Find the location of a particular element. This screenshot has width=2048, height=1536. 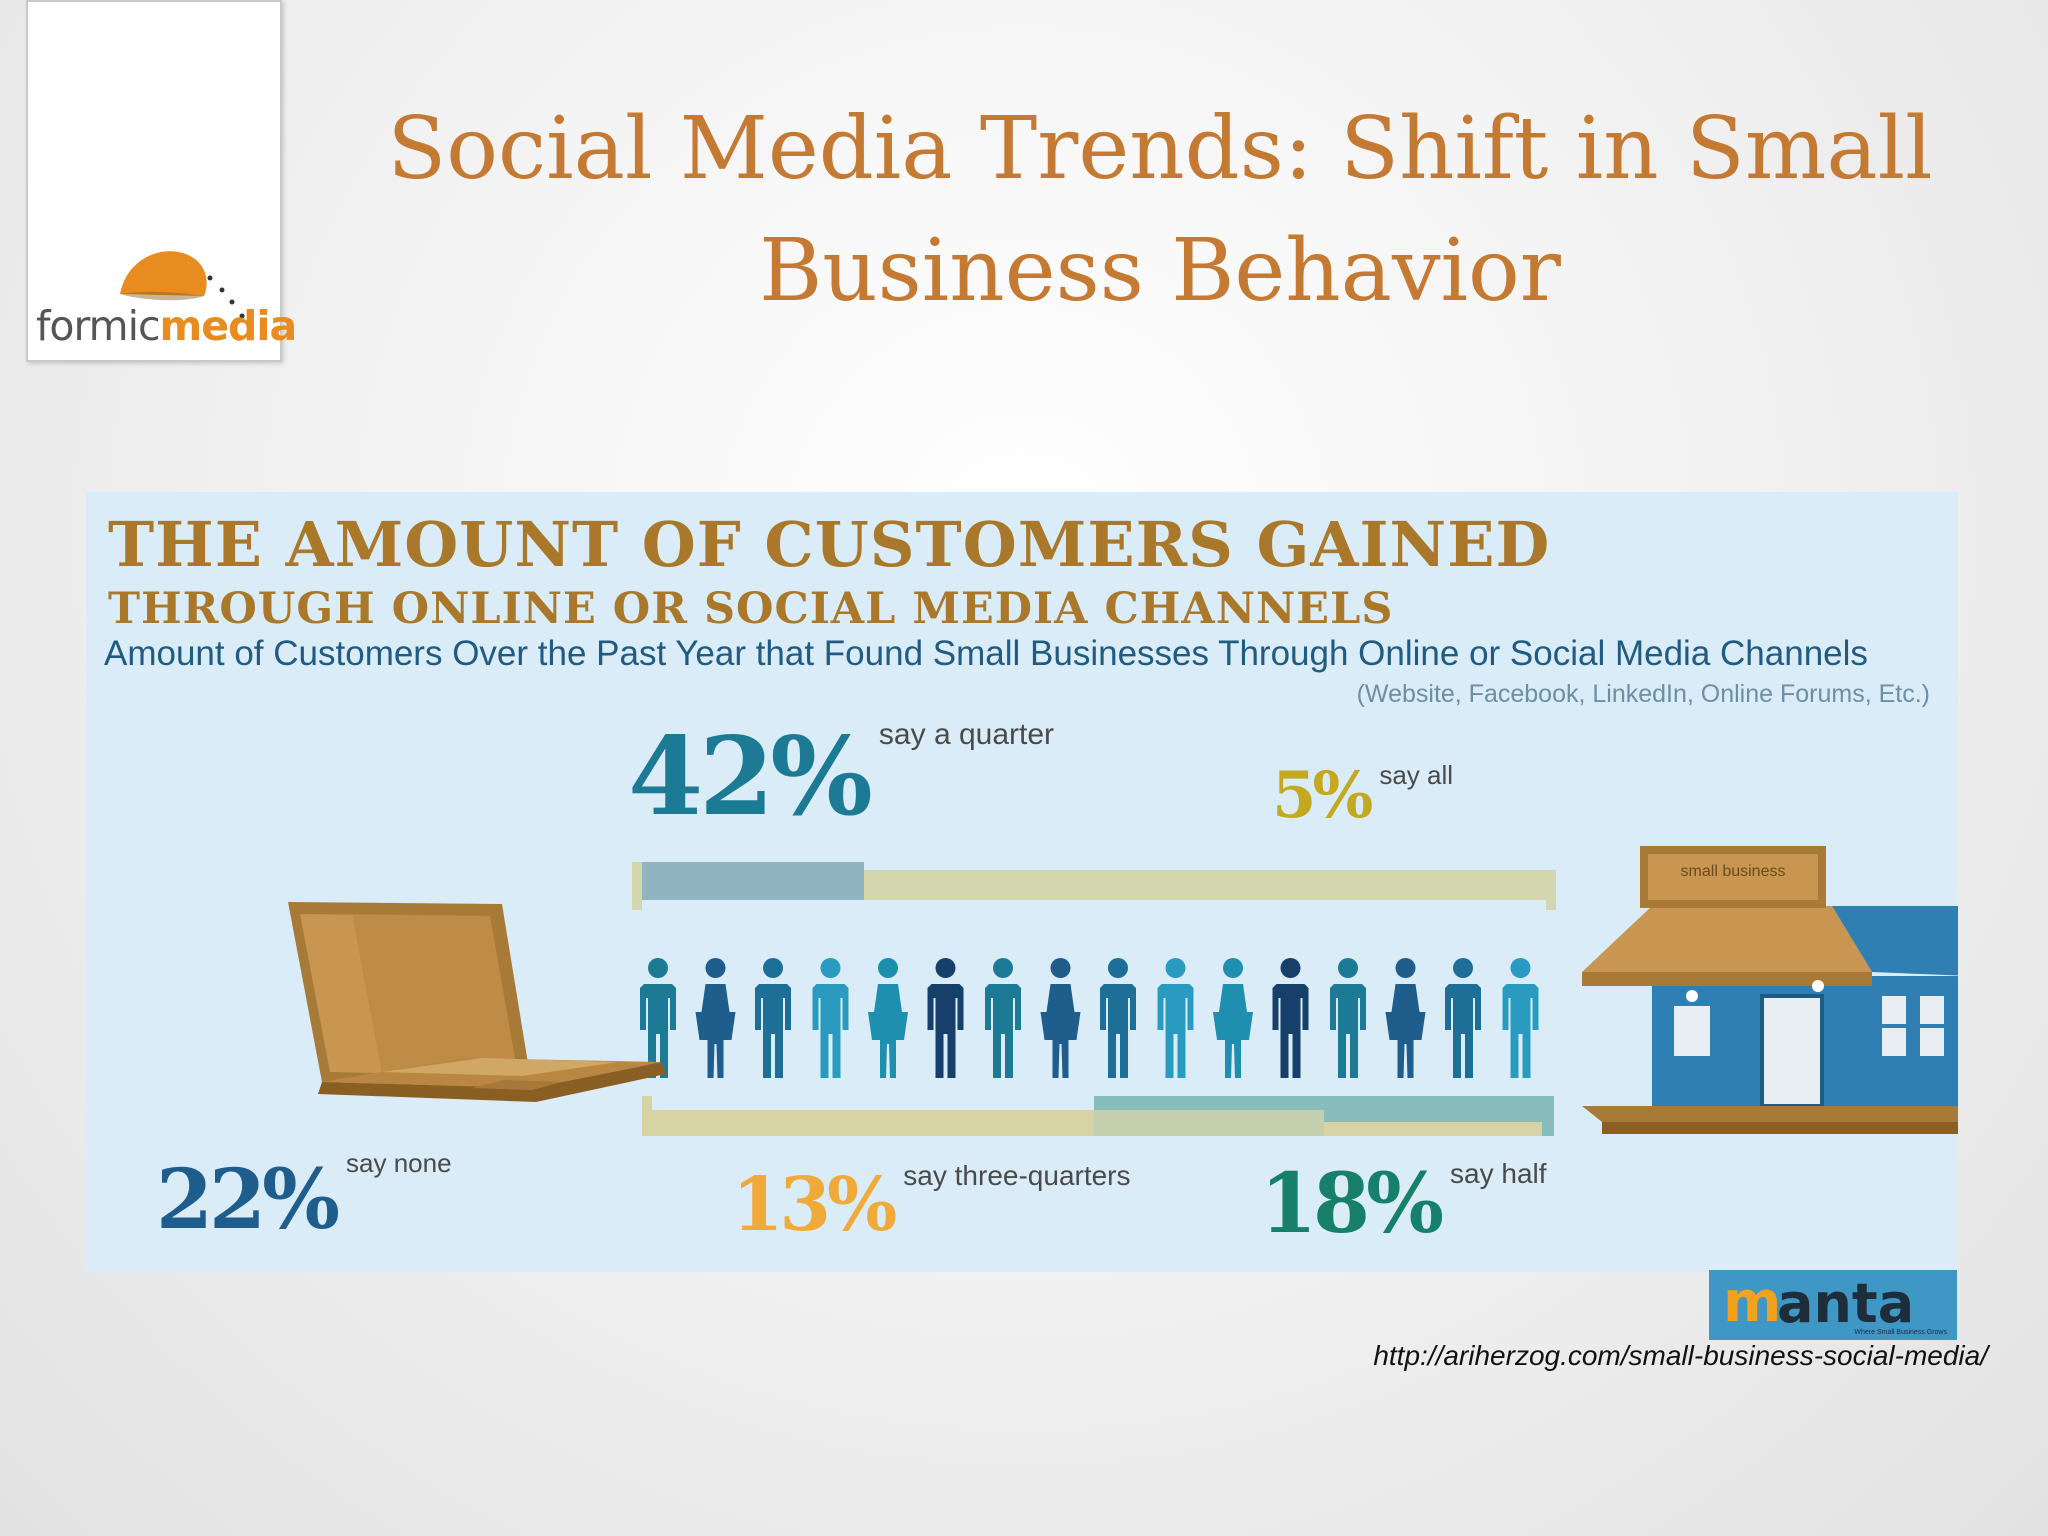

manta-logo-text: anta is located at coordinates (1846, 1303).